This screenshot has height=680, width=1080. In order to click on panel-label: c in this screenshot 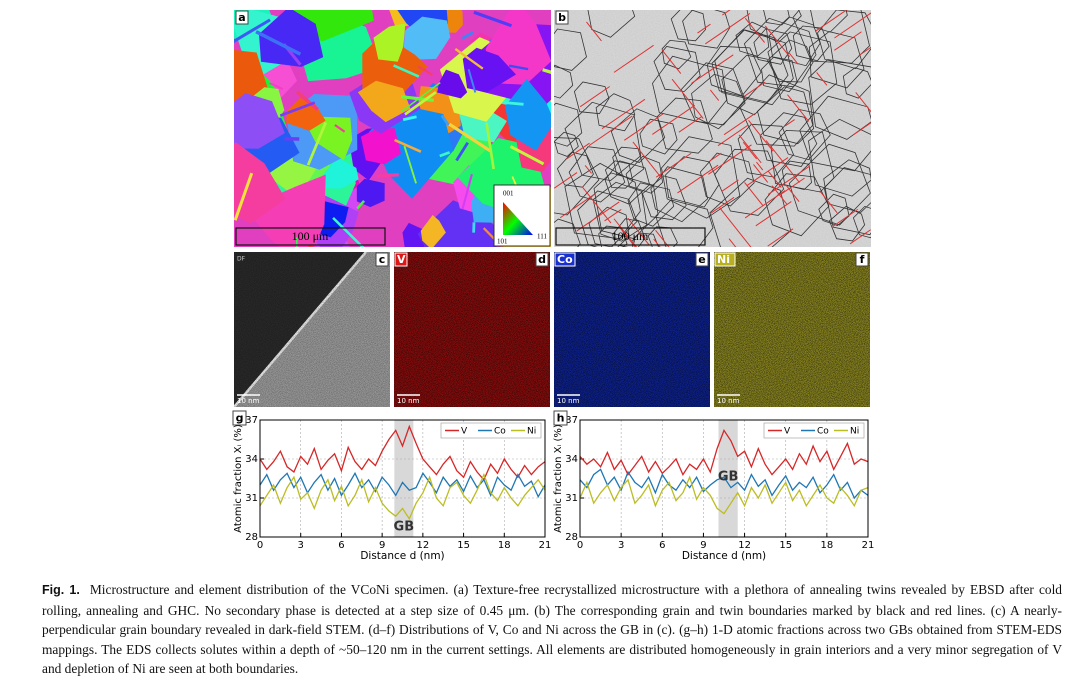, I will do `click(382, 259)`.